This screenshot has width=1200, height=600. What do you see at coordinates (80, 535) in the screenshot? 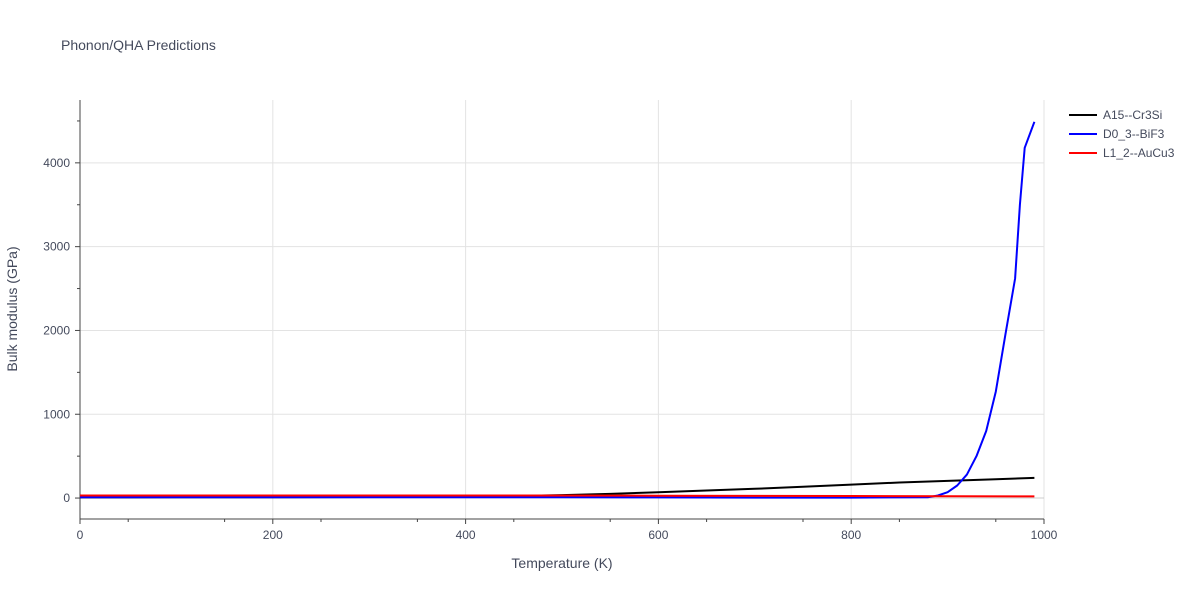
I see `x-tick-label: 0` at bounding box center [80, 535].